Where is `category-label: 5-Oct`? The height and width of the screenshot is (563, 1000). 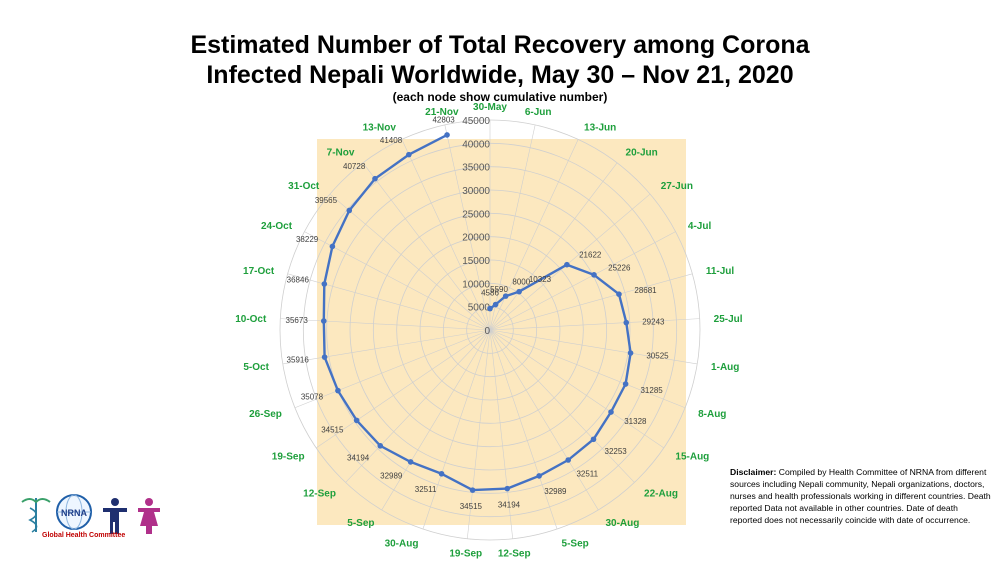
category-label: 5-Oct is located at coordinates (256, 367).